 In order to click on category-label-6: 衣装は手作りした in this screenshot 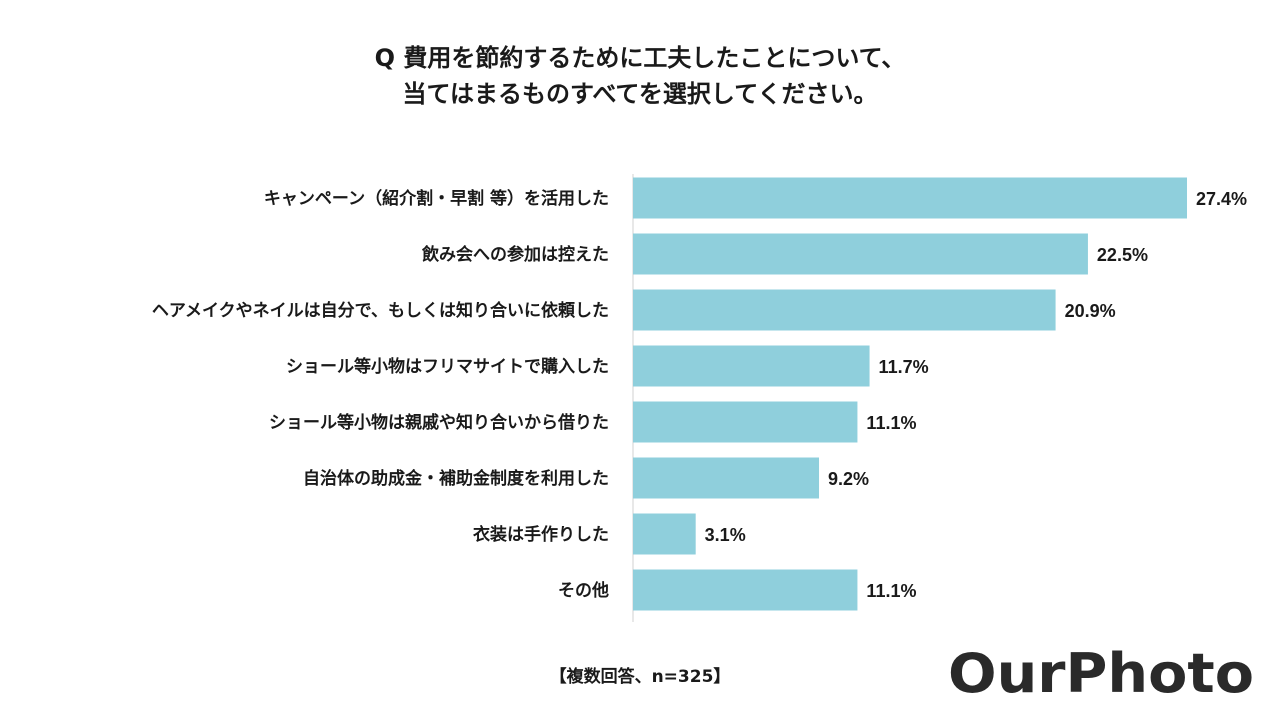, I will do `click(541, 534)`.